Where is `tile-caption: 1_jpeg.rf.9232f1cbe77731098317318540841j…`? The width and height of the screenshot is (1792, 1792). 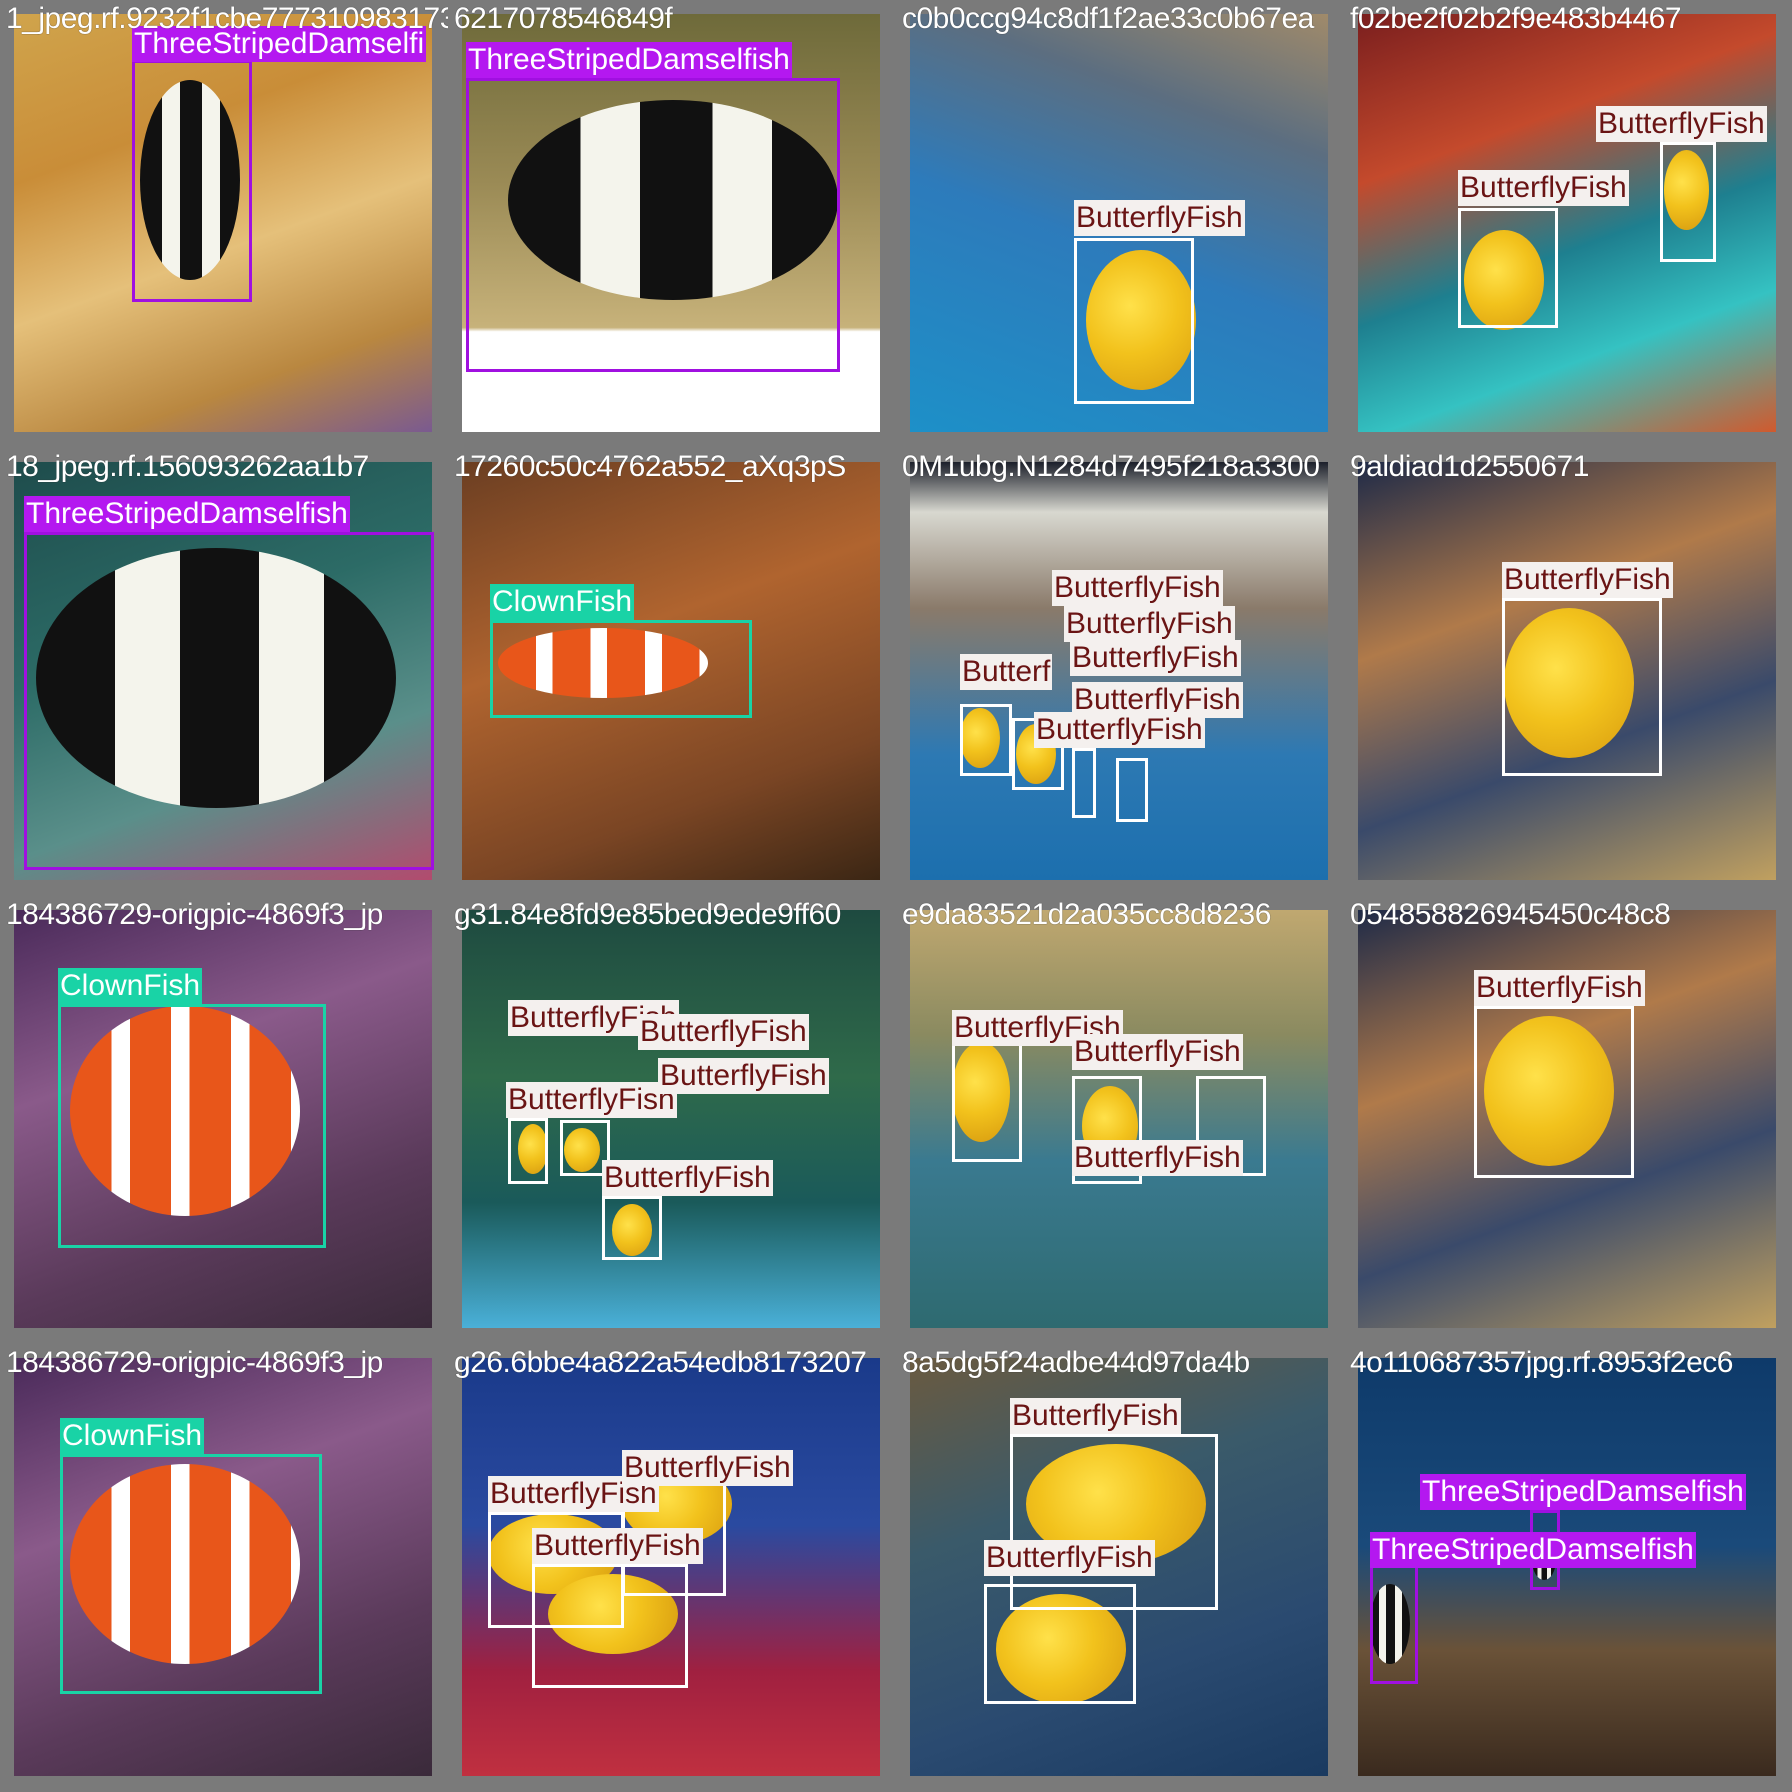 tile-caption: 1_jpeg.rf.9232f1cbe77731098317318540841j… is located at coordinates (227, 18).